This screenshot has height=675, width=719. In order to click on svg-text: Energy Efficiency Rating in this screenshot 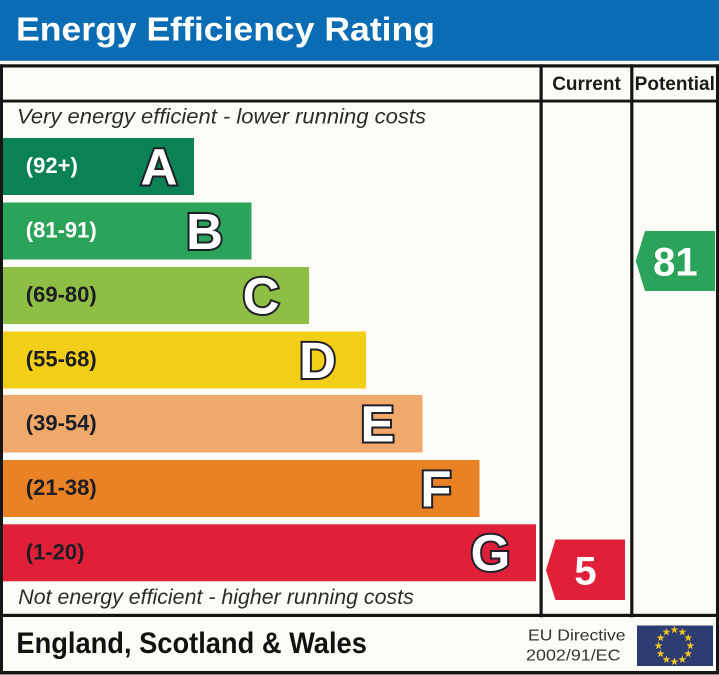, I will do `click(225, 28)`.